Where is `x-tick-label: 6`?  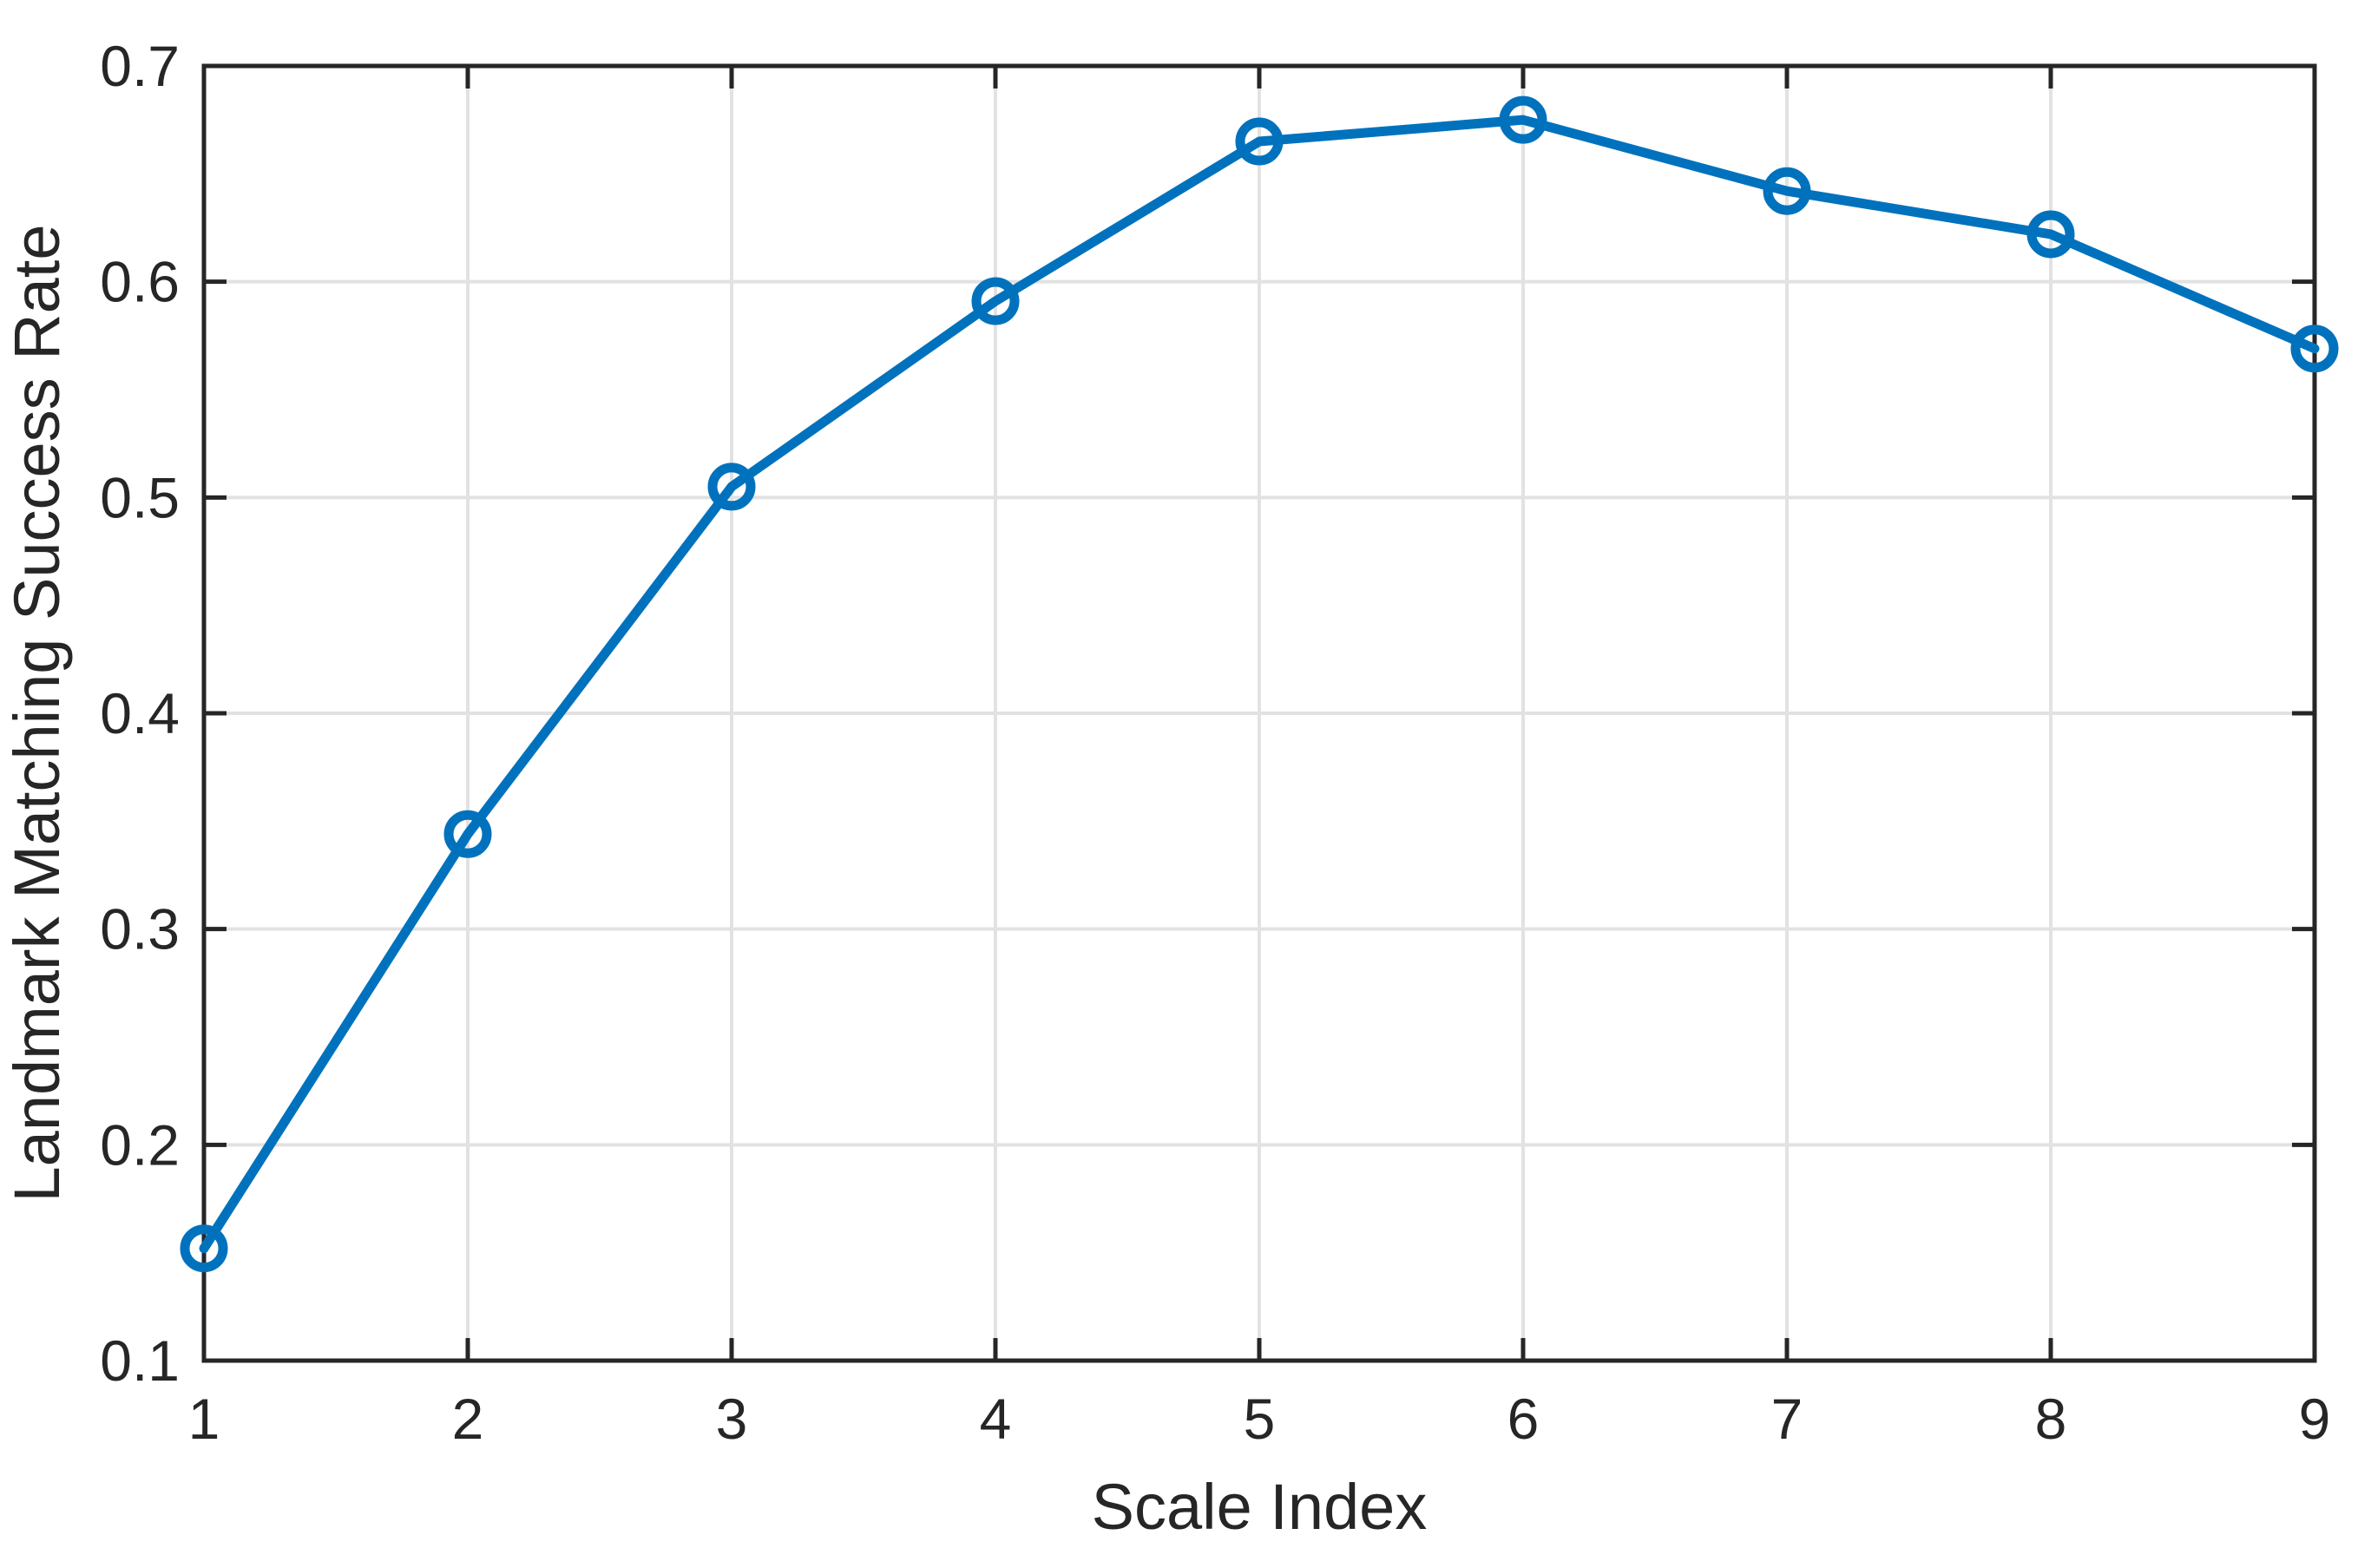
x-tick-label: 6 is located at coordinates (1523, 1419).